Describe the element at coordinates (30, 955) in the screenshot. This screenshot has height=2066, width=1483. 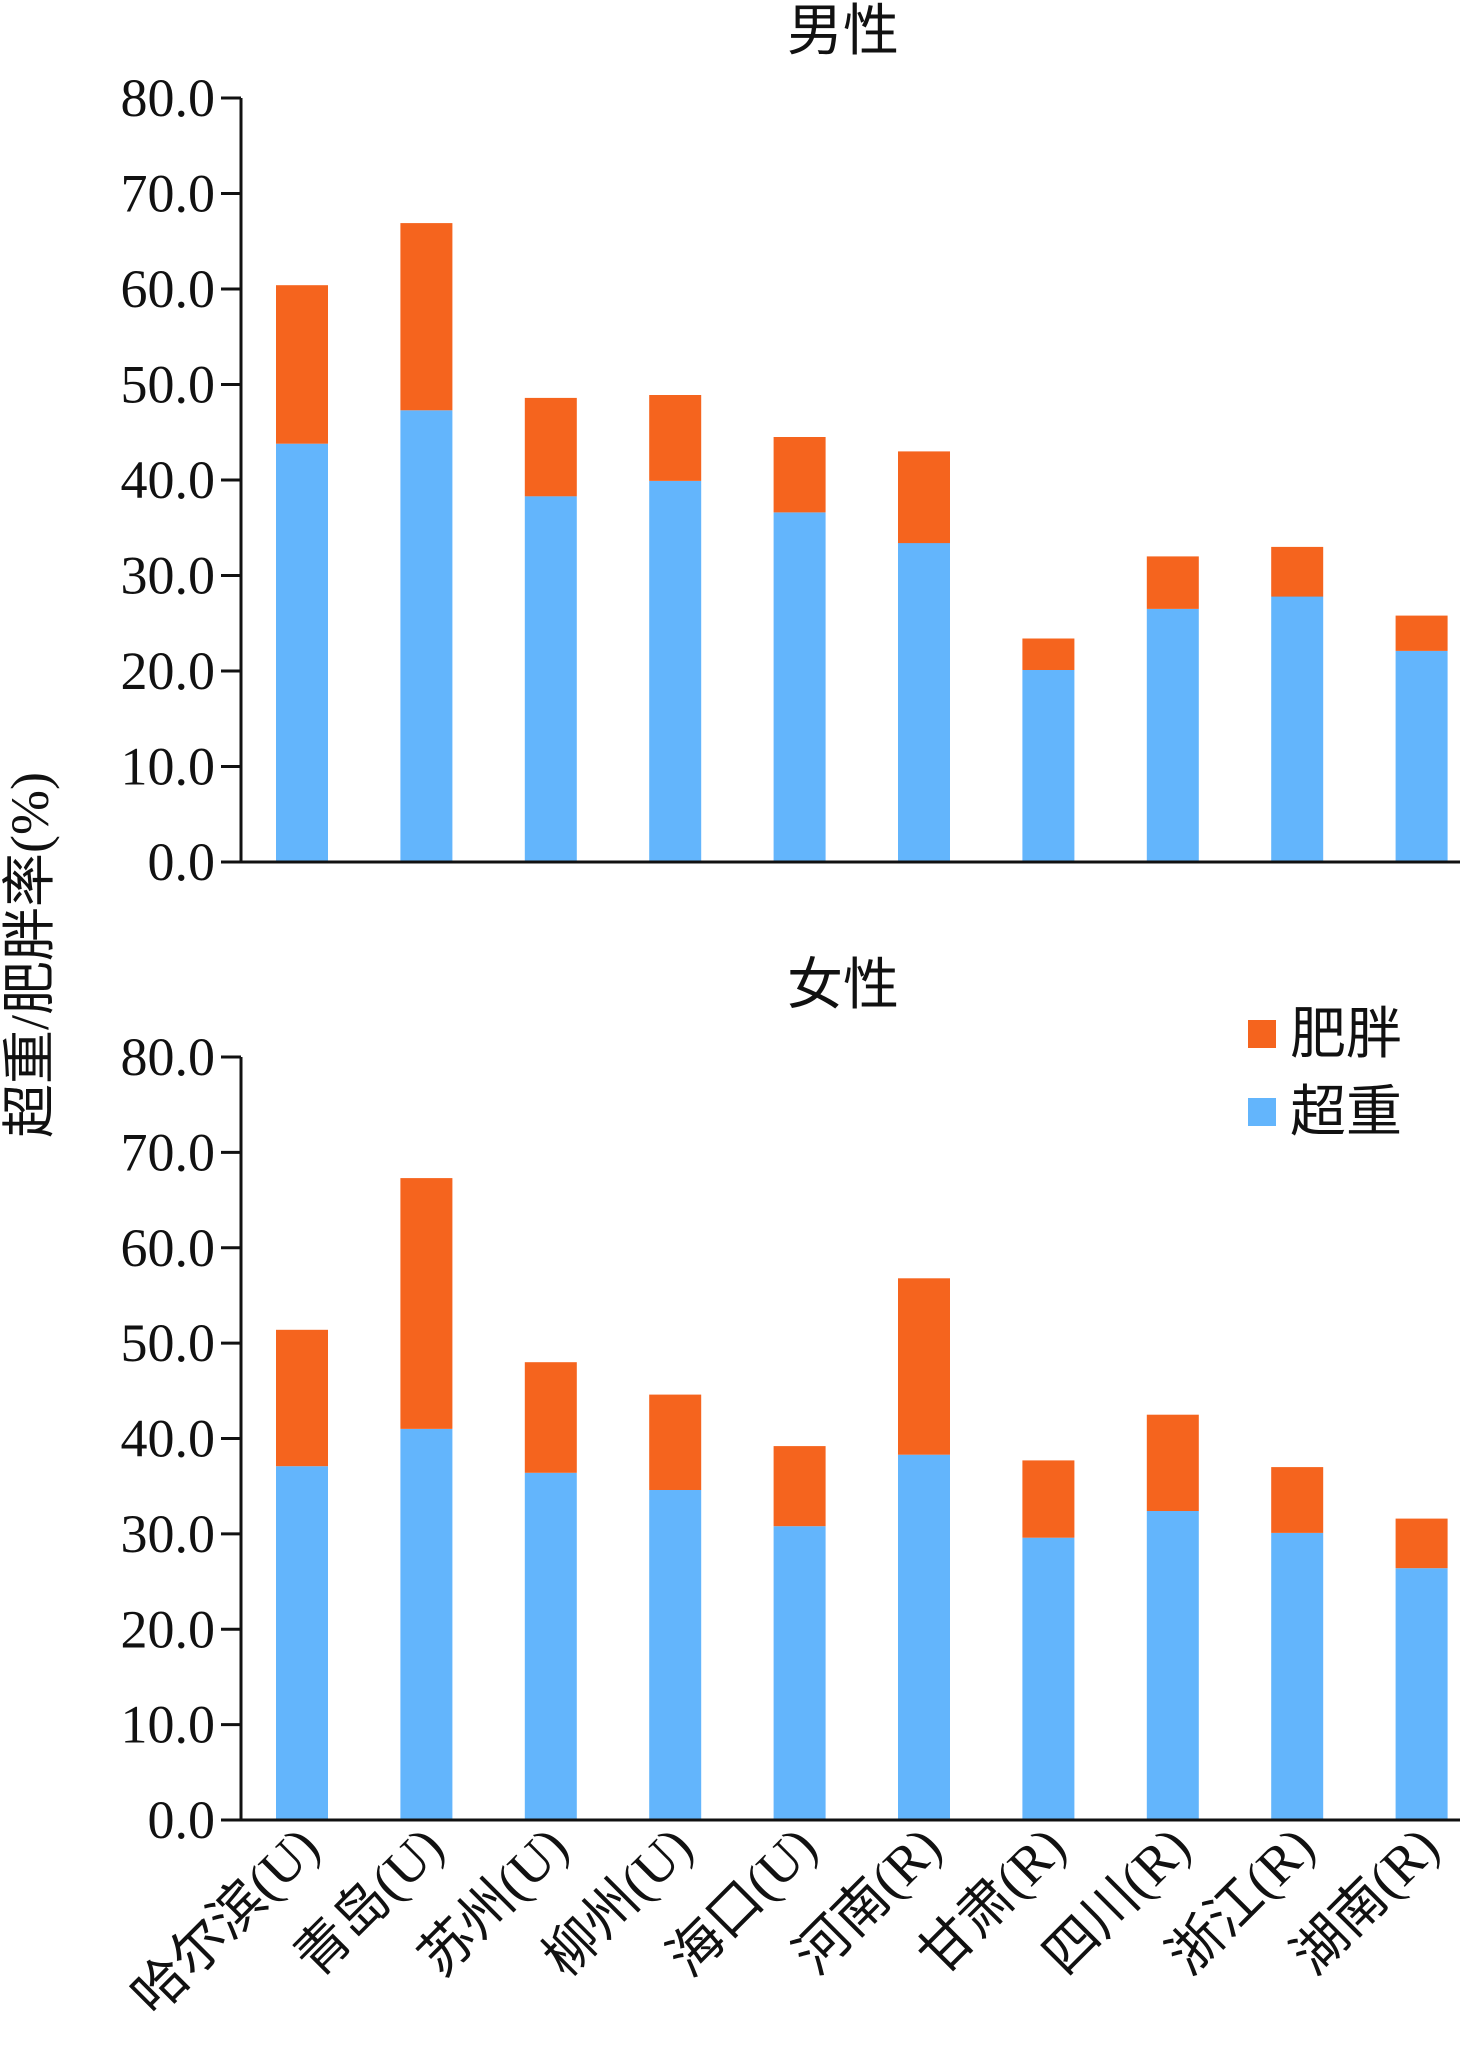
I see `y-axis-label: 超重/肥胖率(%)` at that location.